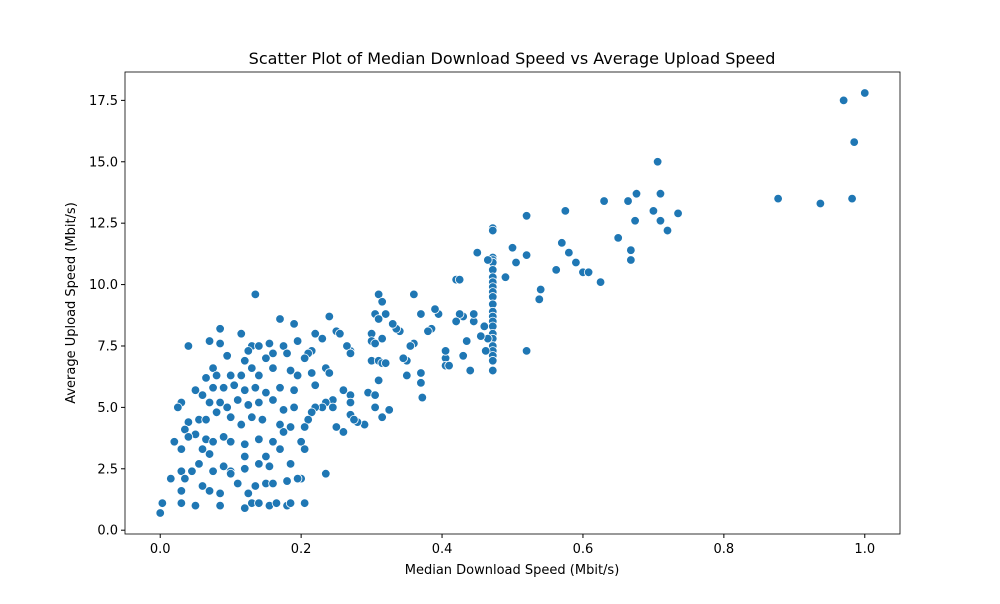  Describe the element at coordinates (864, 549) in the screenshot. I see `x-tick-label: 1.0` at that location.